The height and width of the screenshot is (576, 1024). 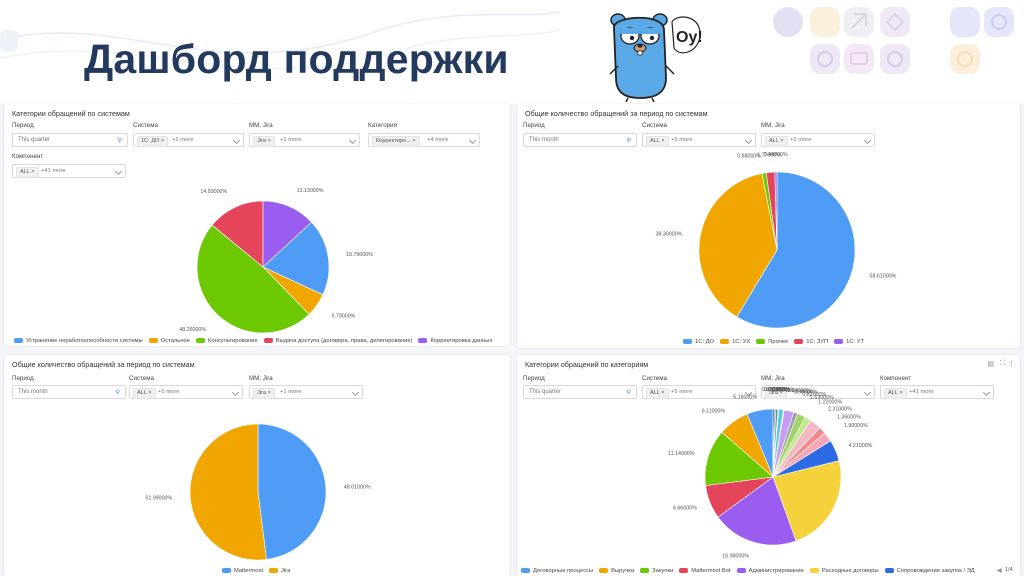 I want to click on legend-label: Сопровождение закупок / ЭД, so click(x=935, y=571).